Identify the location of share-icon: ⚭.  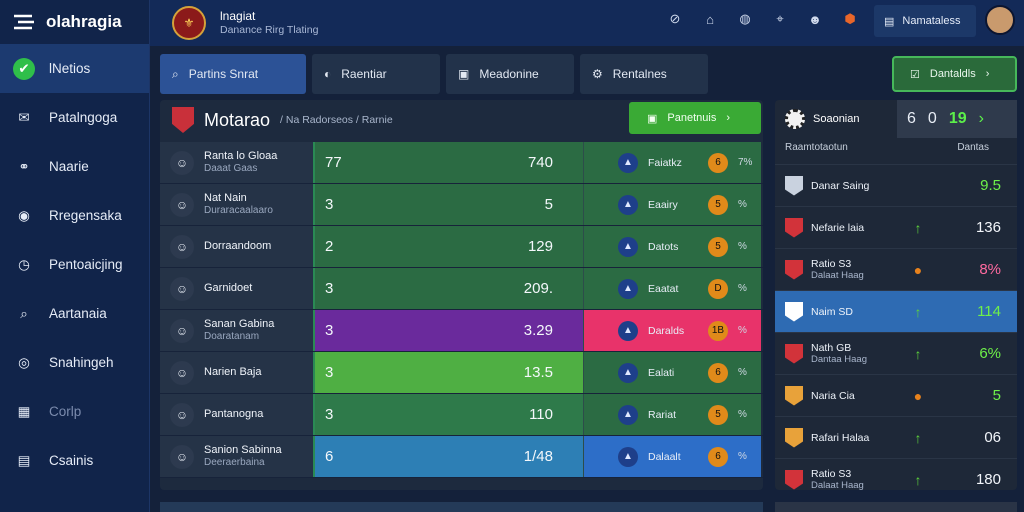
(24, 166).